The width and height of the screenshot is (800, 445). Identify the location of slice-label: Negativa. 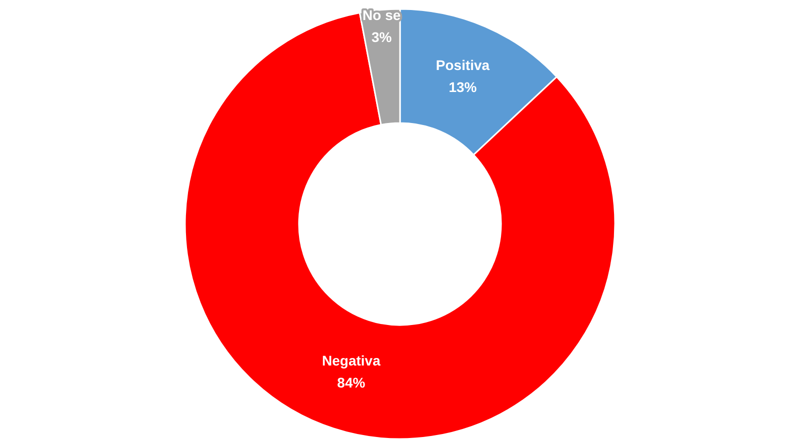
(351, 360).